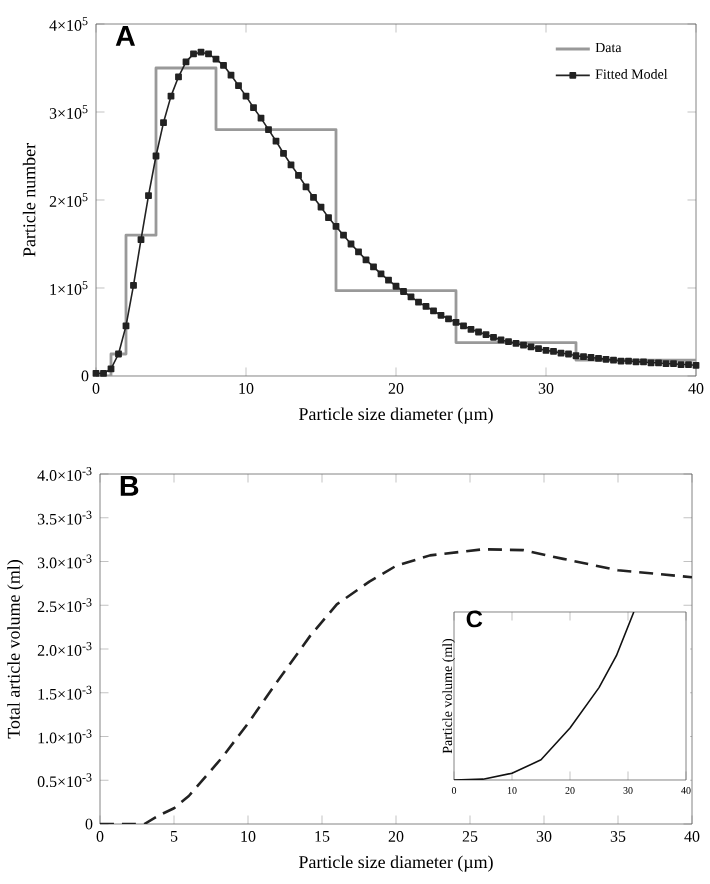 This screenshot has height=884, width=710. I want to click on y-axis-title: Total article volume (ml), so click(15, 649).